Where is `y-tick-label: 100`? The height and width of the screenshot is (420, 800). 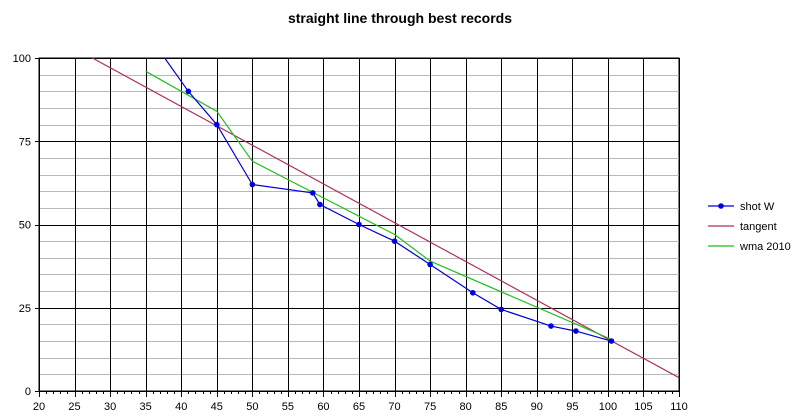
y-tick-label: 100 is located at coordinates (22, 59).